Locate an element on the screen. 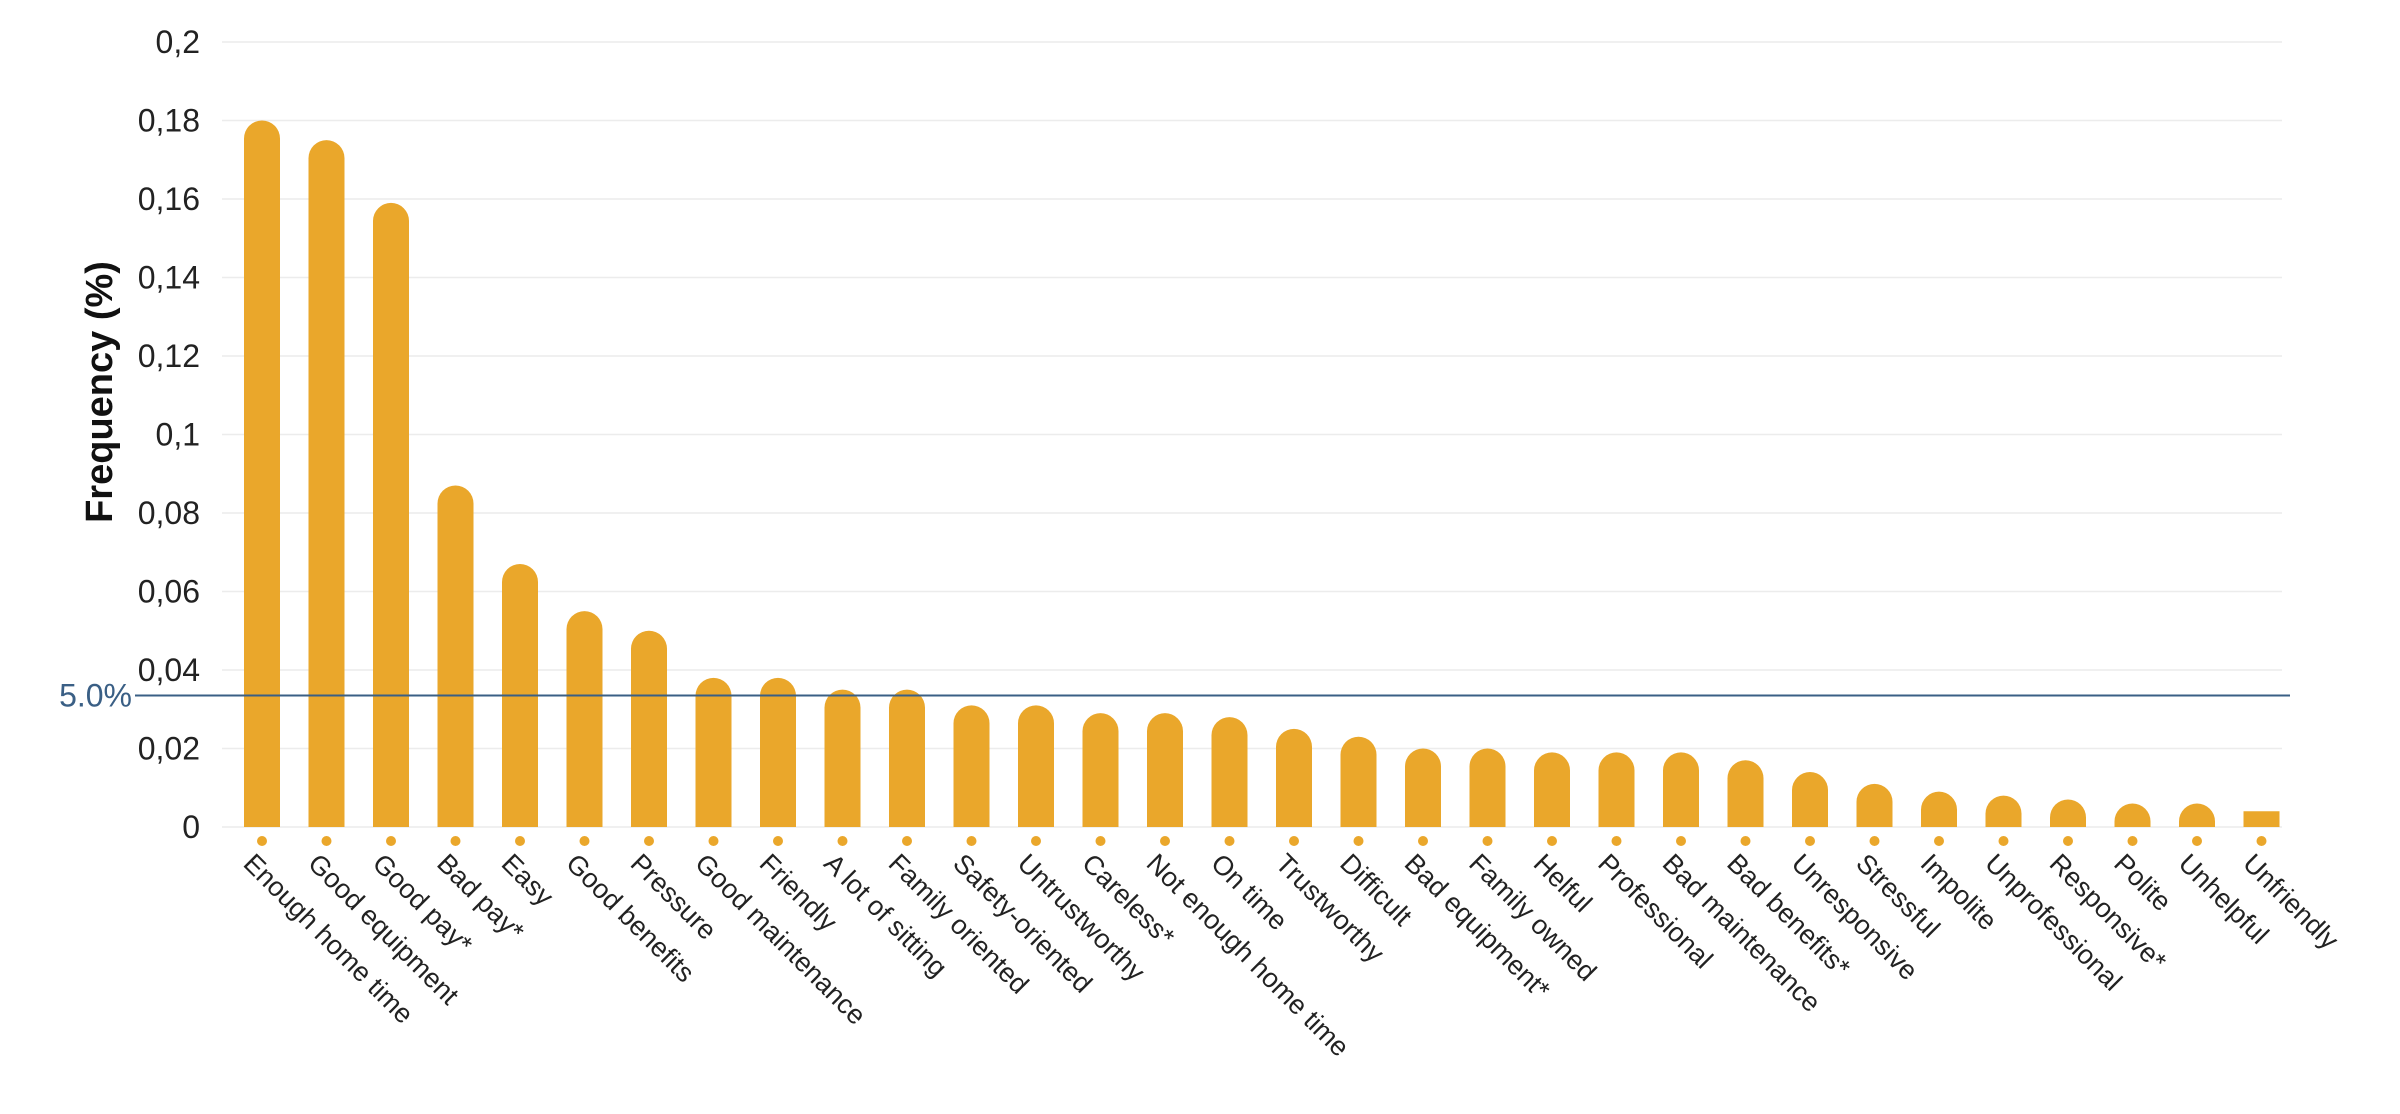 This screenshot has width=2400, height=1114. y-axis-ticks: 0 0,02 0,04 0,06 0,08 0,1 0,12 0,14 0,16 0,18 0,2 is located at coordinates (169, 434).